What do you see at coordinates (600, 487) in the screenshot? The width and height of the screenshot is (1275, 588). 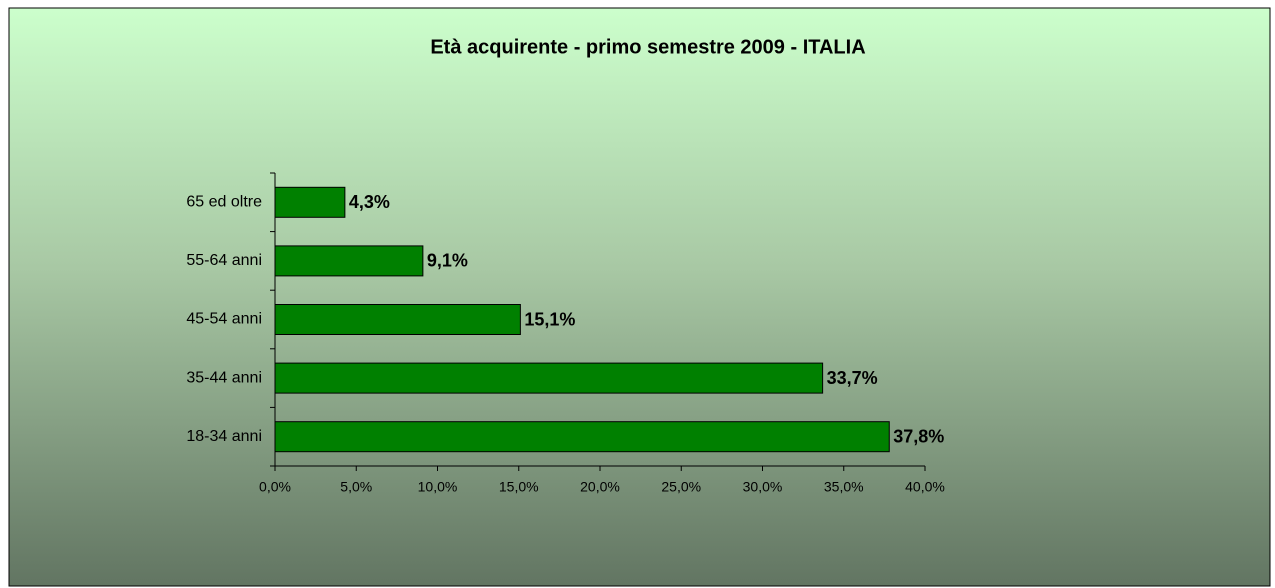 I see `x-tick-label: 20,0%` at bounding box center [600, 487].